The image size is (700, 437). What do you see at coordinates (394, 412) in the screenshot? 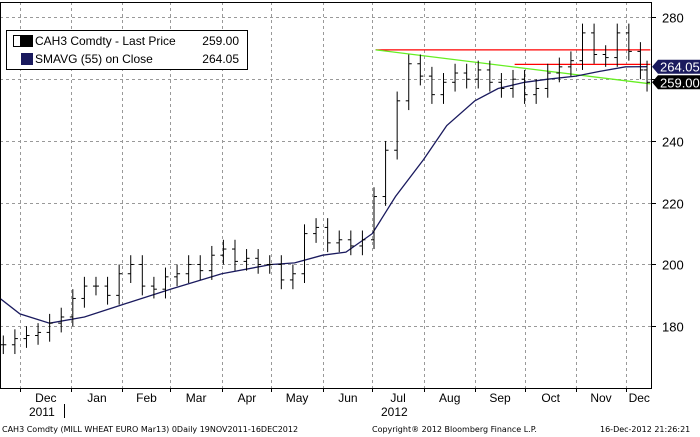
I see `year-label: 2012` at bounding box center [394, 412].